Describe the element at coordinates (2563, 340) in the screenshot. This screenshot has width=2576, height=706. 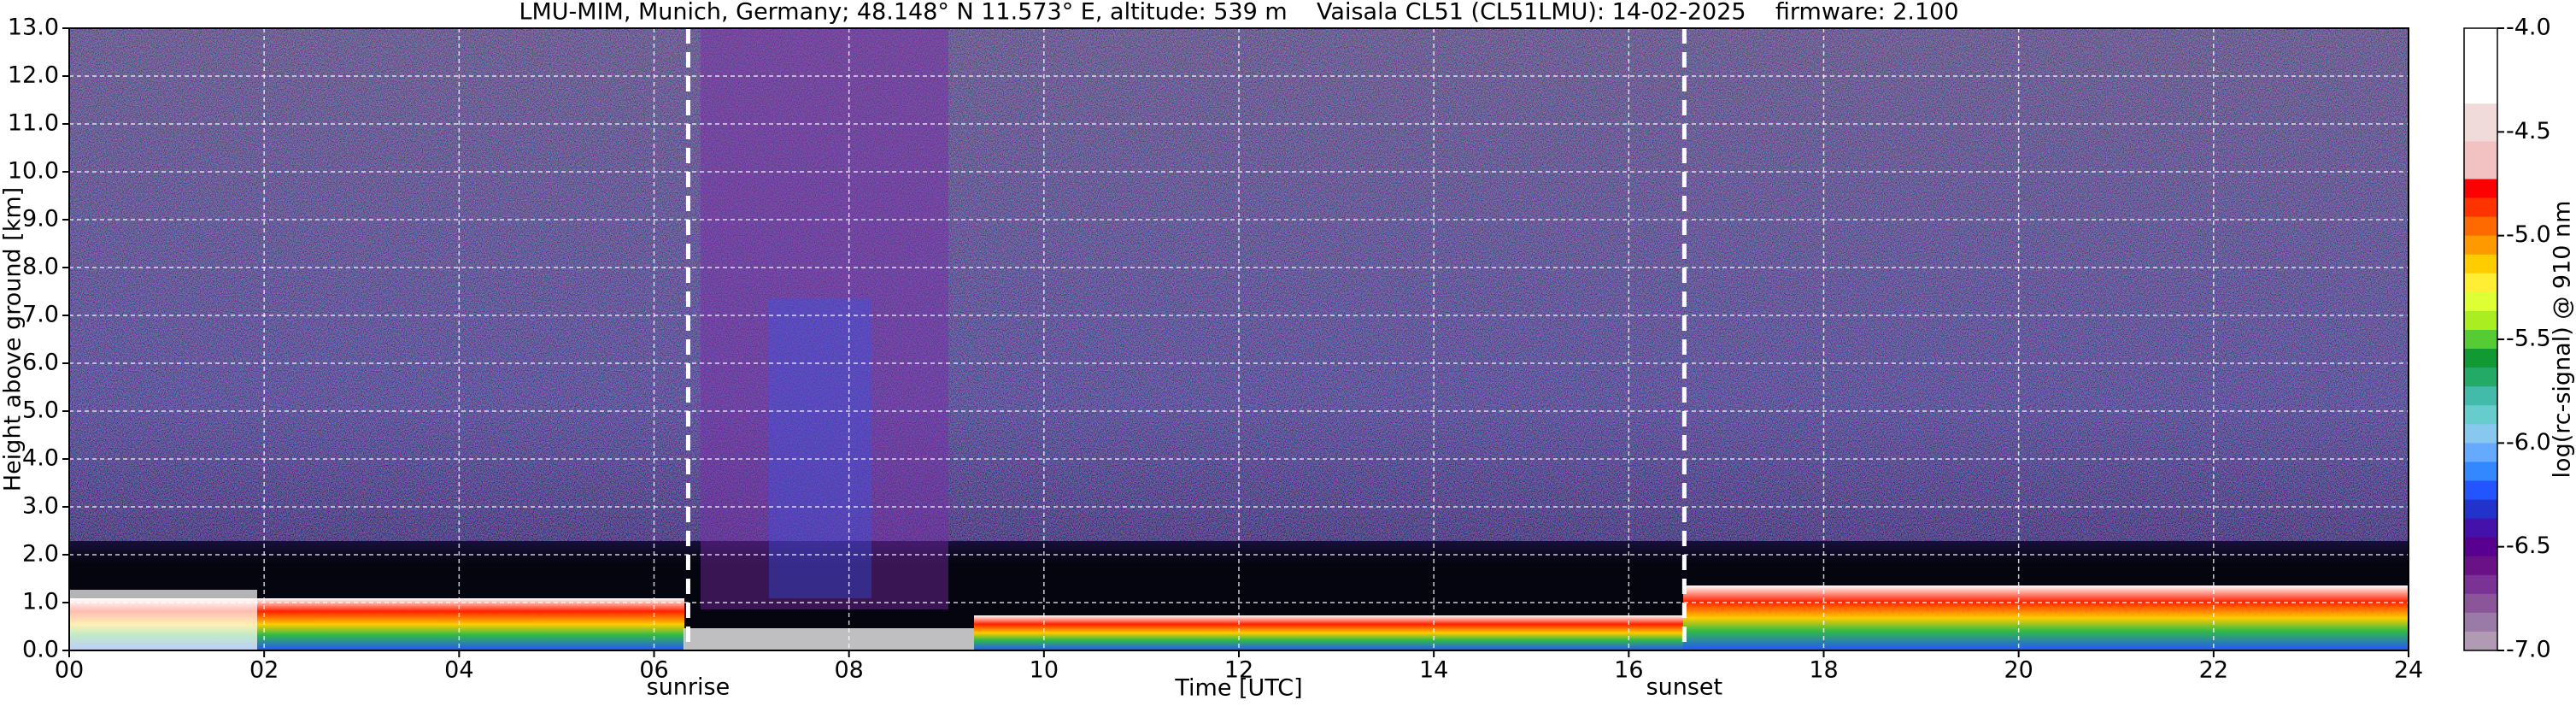
I see `colorbar-label: log(rc-signal) @ 910 nm` at that location.